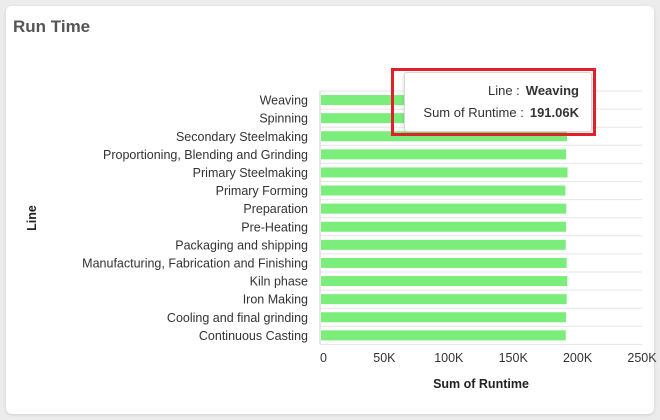 The image size is (660, 420). What do you see at coordinates (275, 209) in the screenshot?
I see `category-label: Preparation` at bounding box center [275, 209].